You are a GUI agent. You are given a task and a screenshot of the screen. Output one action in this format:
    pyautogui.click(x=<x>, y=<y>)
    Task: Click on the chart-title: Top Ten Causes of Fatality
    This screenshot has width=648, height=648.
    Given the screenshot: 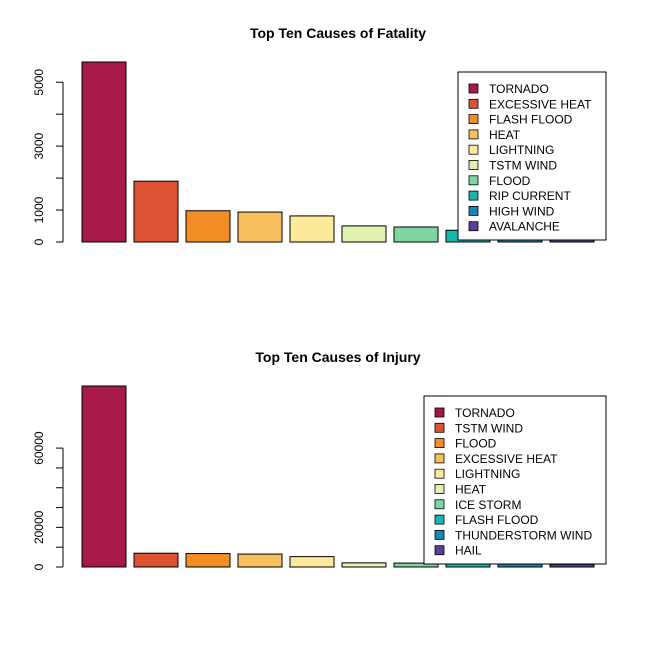 What is the action you would take?
    pyautogui.click(x=338, y=33)
    